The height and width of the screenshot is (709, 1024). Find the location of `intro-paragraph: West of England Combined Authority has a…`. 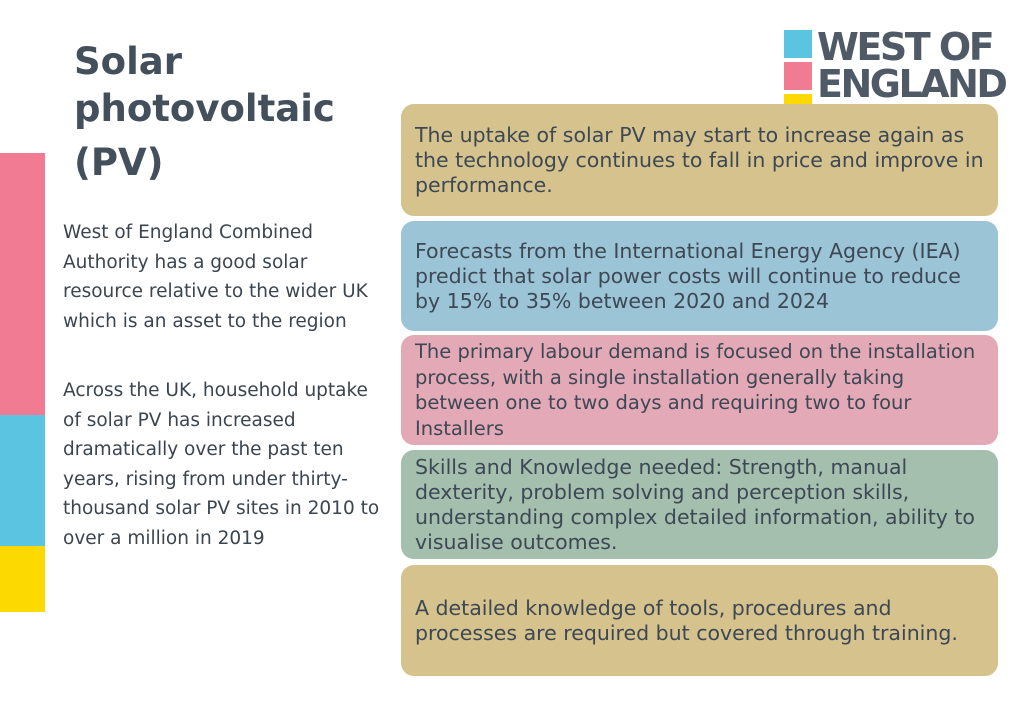

intro-paragraph: West of England Combined Authority has a… is located at coordinates (215, 277).